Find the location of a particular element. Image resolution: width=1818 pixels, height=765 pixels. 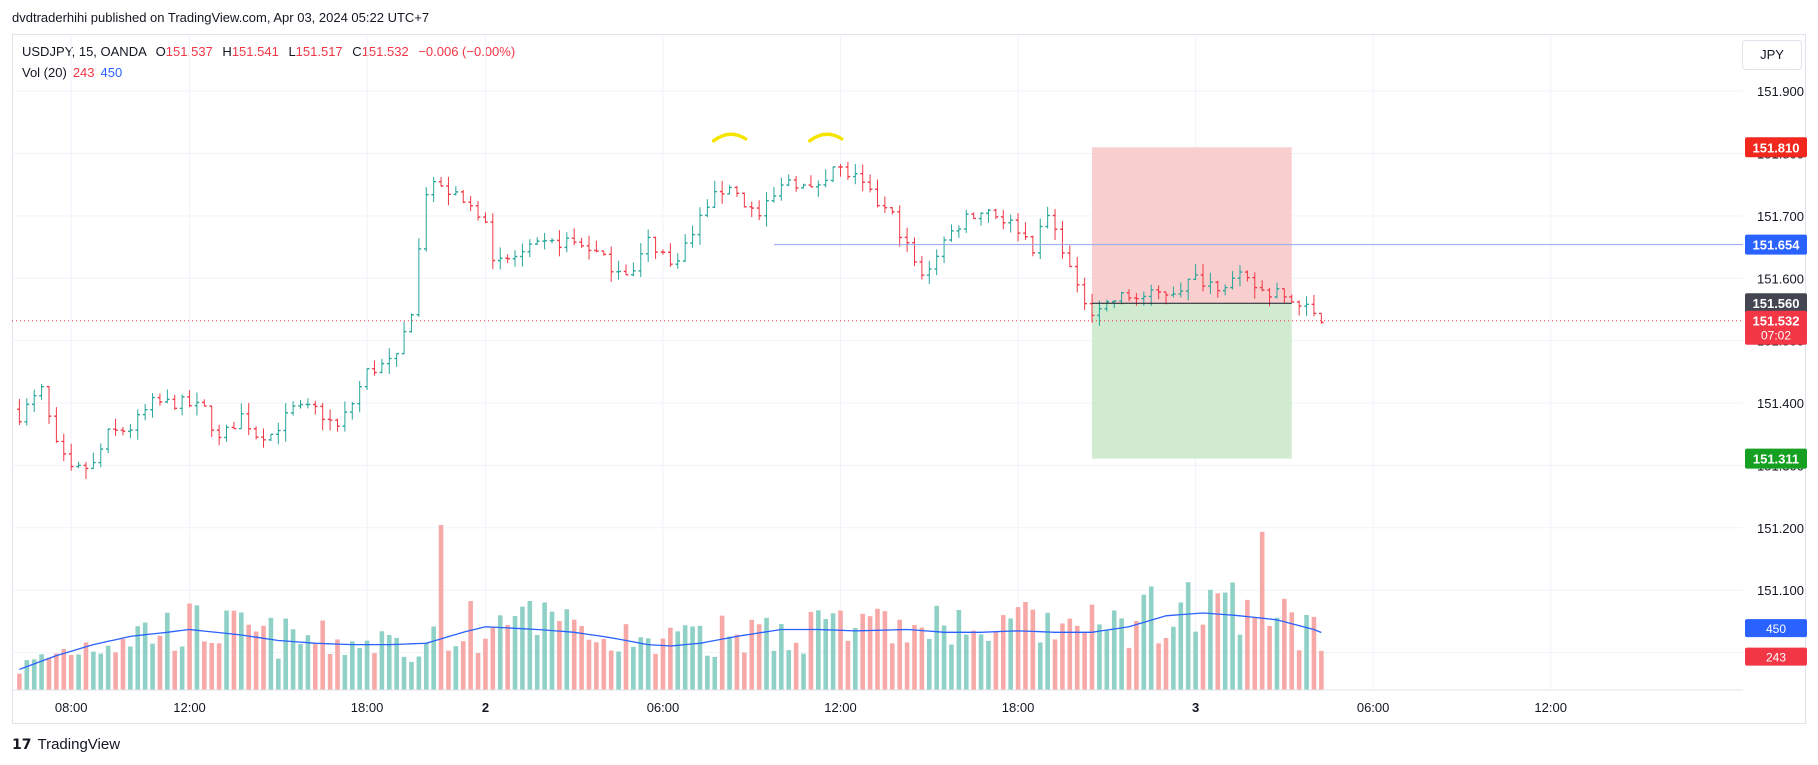

open-value: 151.537 is located at coordinates (189, 51).